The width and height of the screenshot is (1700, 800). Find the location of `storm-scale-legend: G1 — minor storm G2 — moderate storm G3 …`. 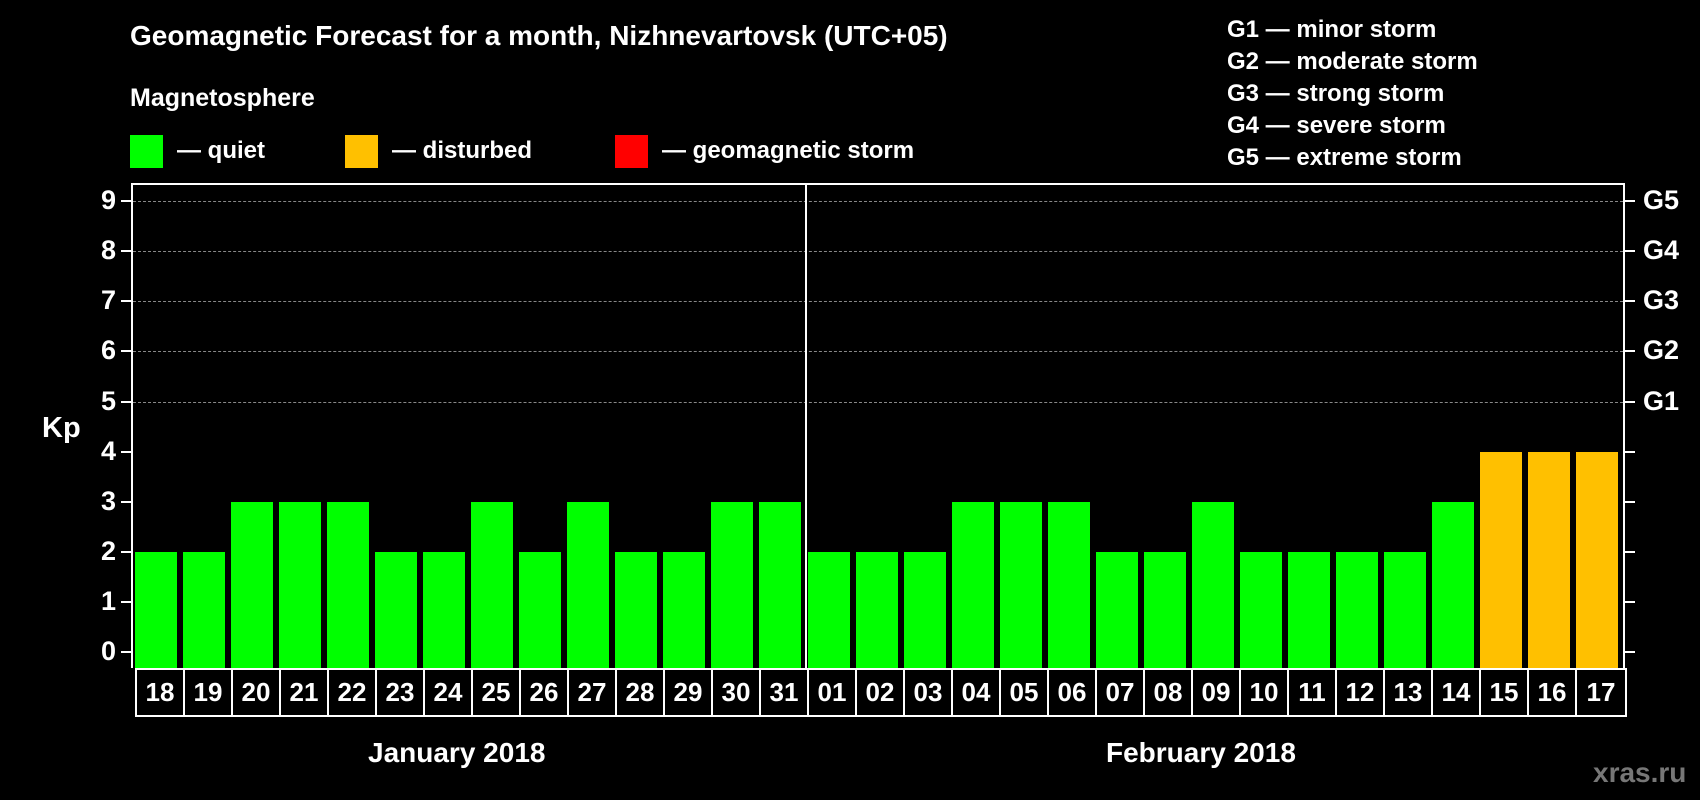

storm-scale-legend: G1 — minor storm G2 — moderate storm G3 … is located at coordinates (1352, 94).